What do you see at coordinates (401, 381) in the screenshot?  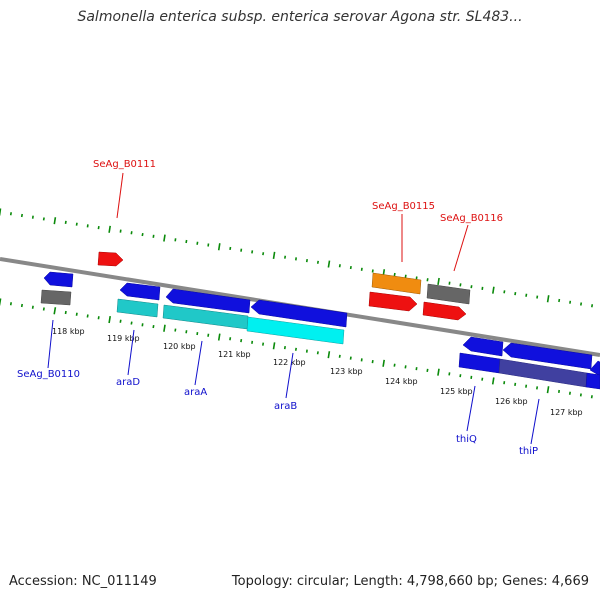 I see `scale-label-124: 124 kbp` at bounding box center [401, 381].